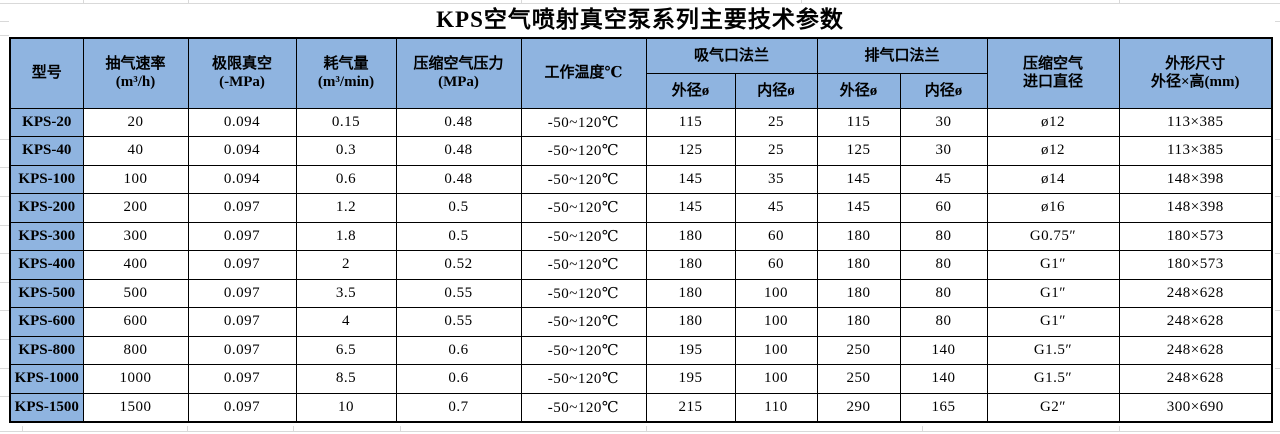 Image resolution: width=1280 pixels, height=434 pixels. What do you see at coordinates (46, 208) in the screenshot?
I see `model-cell: KPS-200` at bounding box center [46, 208].